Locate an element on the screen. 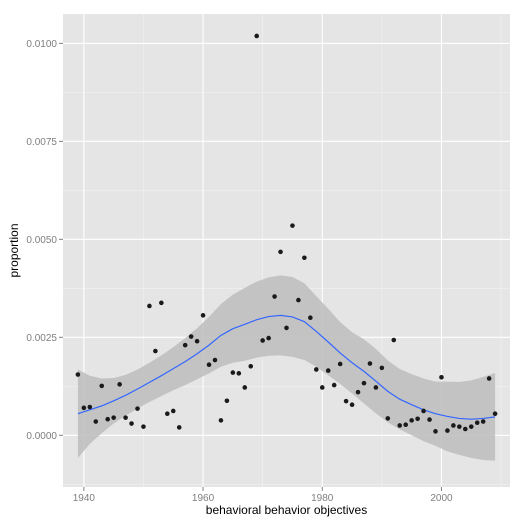 The width and height of the screenshot is (525, 525). y-tick-label: 0.0100 is located at coordinates (41, 44).